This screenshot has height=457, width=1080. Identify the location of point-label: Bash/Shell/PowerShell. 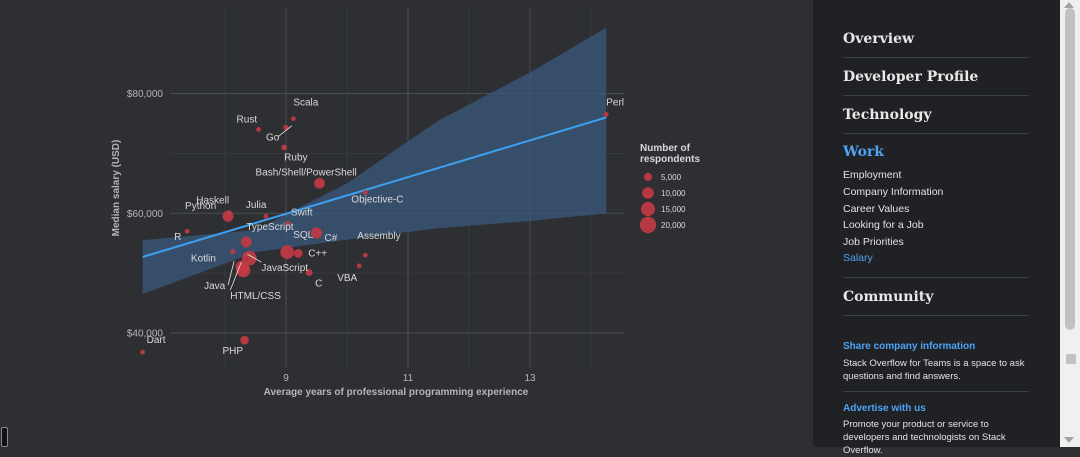
(306, 172).